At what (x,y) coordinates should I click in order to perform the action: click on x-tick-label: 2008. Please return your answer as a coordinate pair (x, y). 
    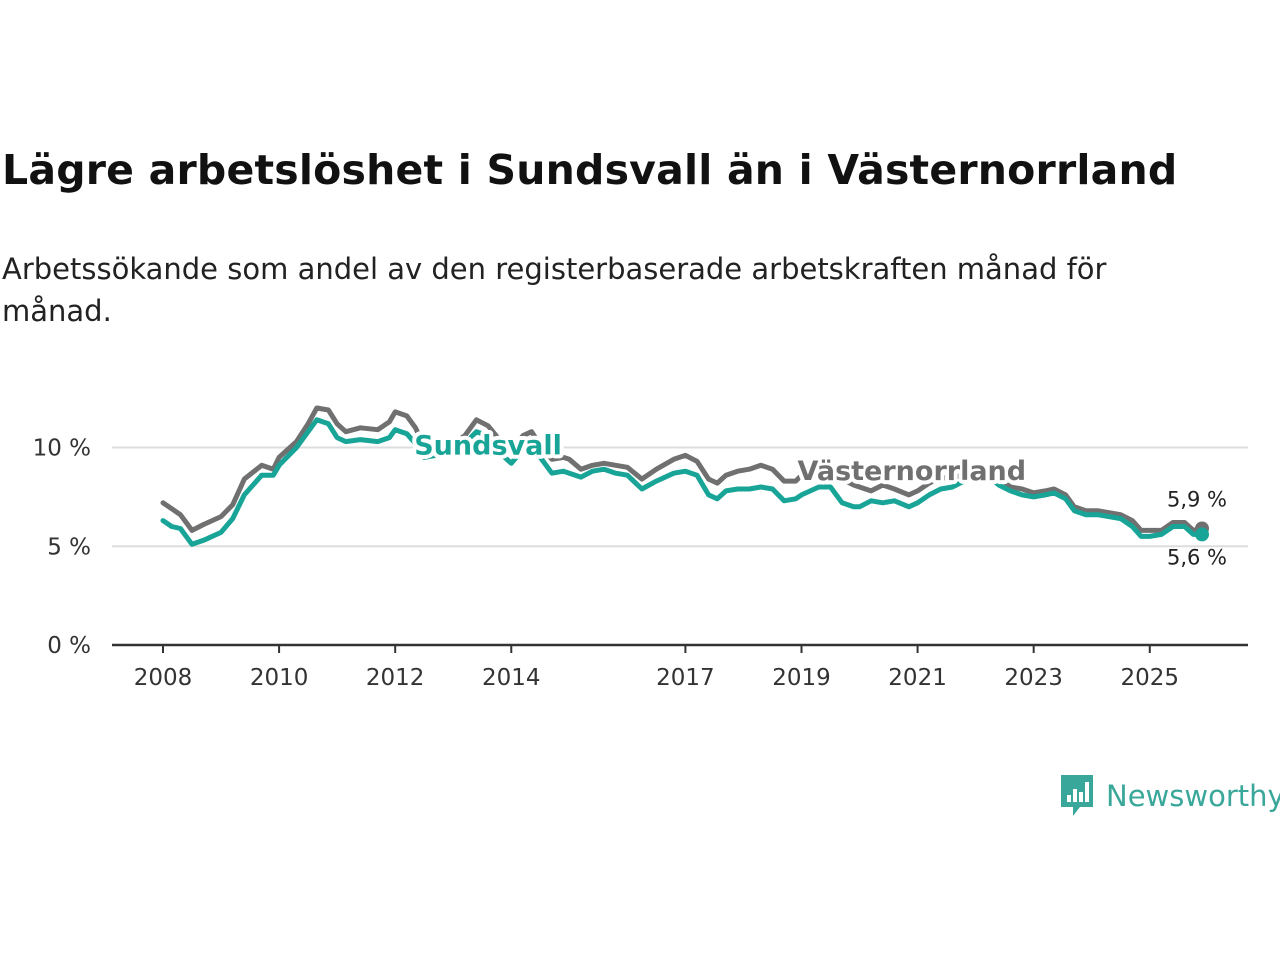
    Looking at the image, I should click on (163, 678).